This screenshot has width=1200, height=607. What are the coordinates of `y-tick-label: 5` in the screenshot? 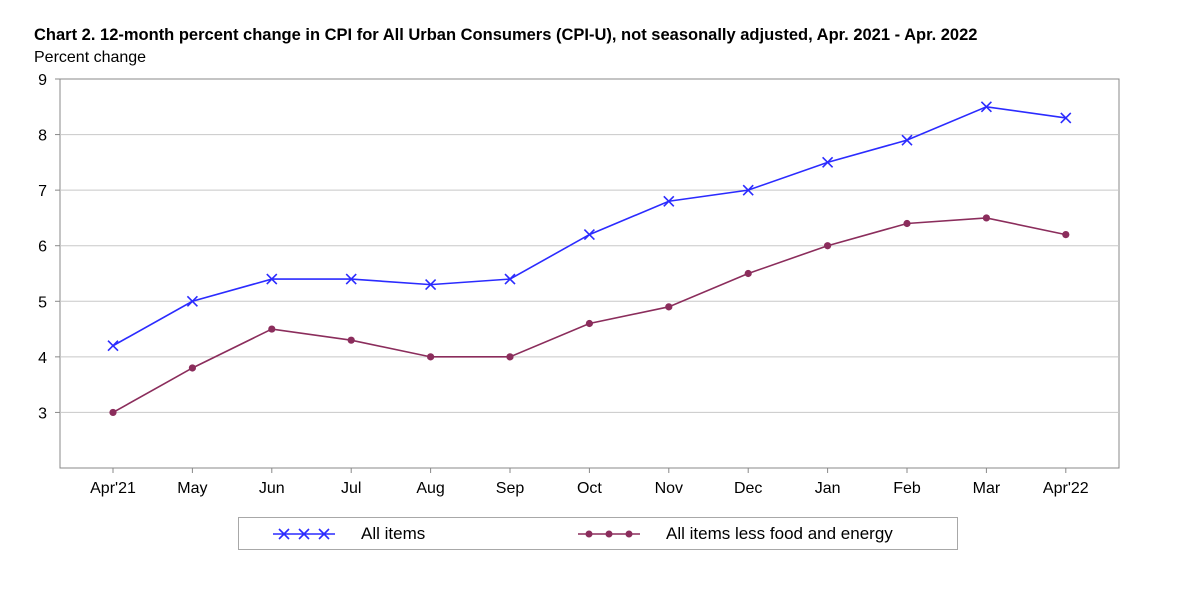 It's located at (42, 302).